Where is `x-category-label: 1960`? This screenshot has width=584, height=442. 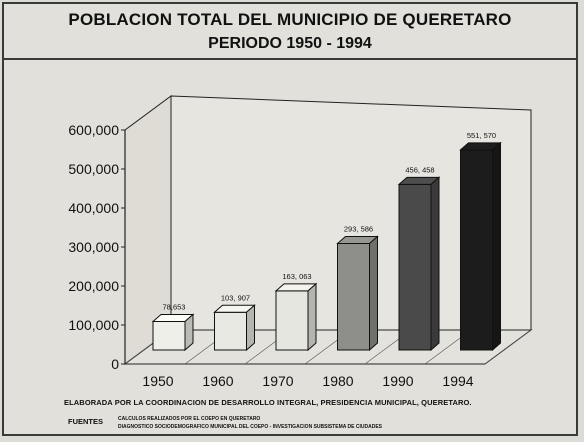 x-category-label: 1960 is located at coordinates (217, 381).